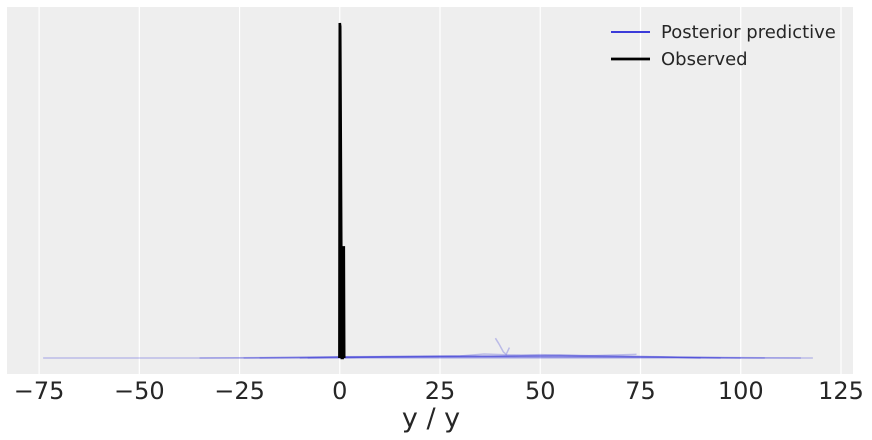  I want to click on x-tick-label: 125, so click(841, 391).